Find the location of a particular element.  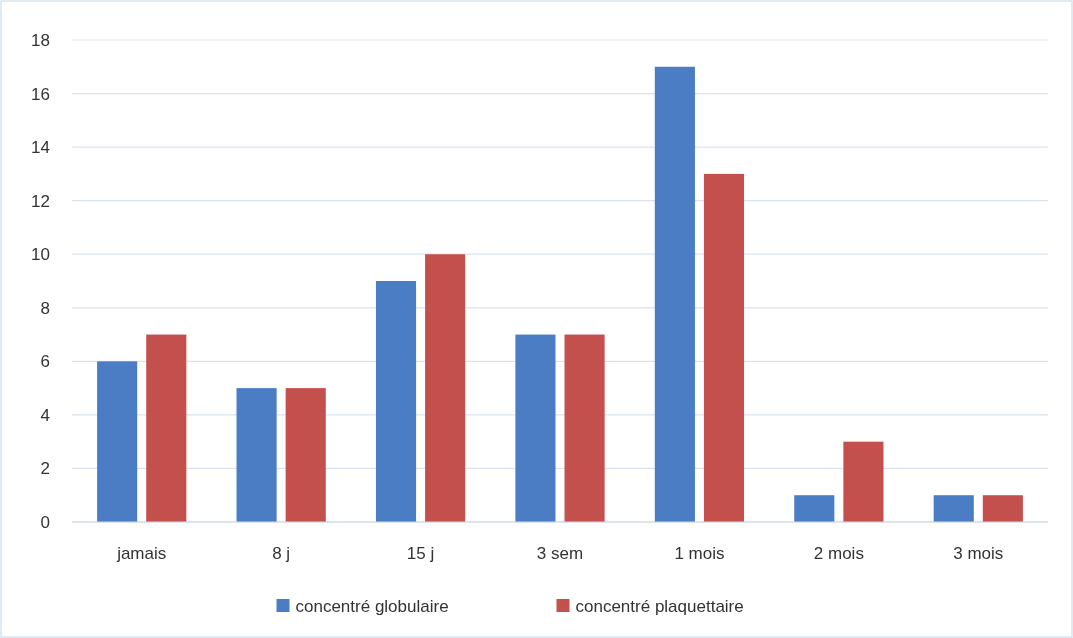

y-tick-label: 0 is located at coordinates (45, 522).